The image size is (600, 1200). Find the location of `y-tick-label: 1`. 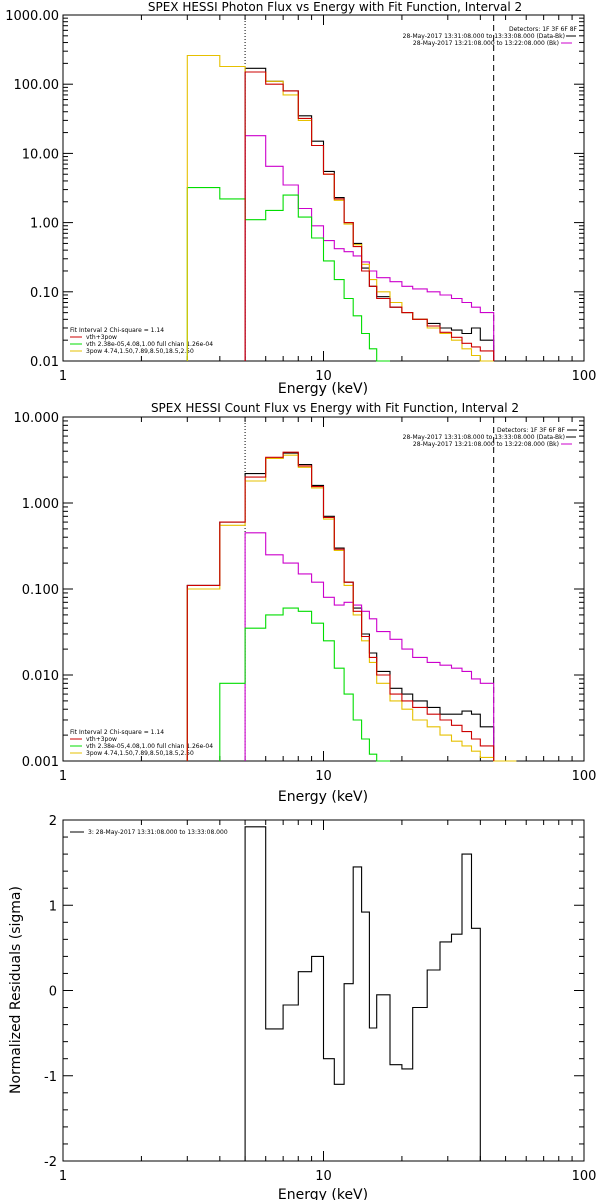

y-tick-label: 1 is located at coordinates (53, 906).